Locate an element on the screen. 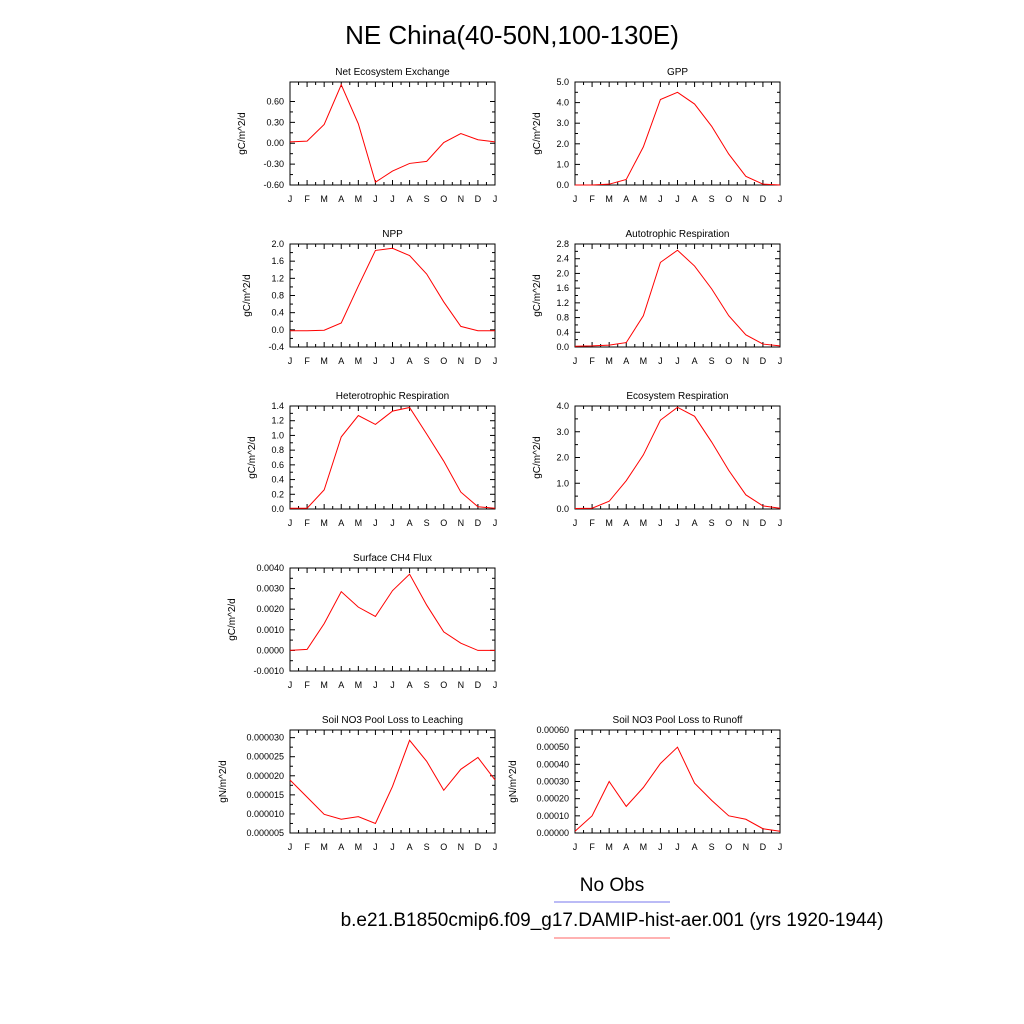 Image resolution: width=1024 pixels, height=1024 pixels. y-tick-label: 2.4 is located at coordinates (562, 259).